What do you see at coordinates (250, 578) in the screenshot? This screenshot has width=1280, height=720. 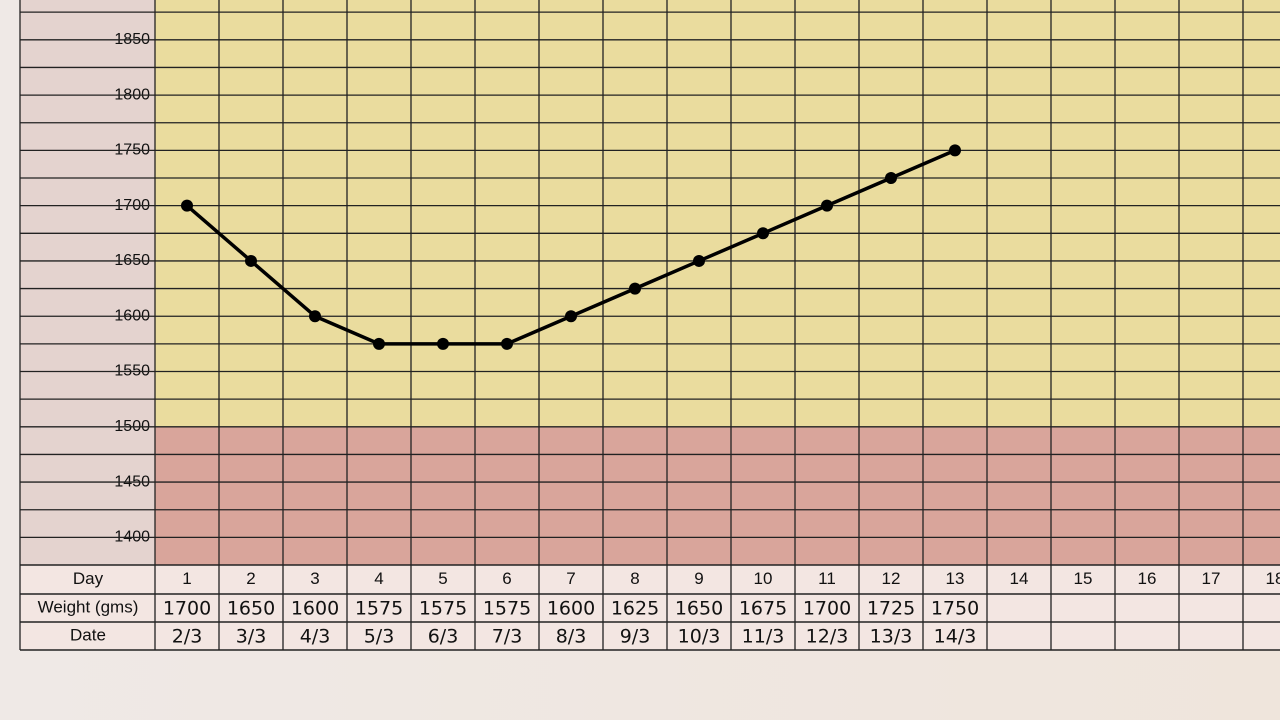 I see `x-tick-label: 2` at bounding box center [250, 578].